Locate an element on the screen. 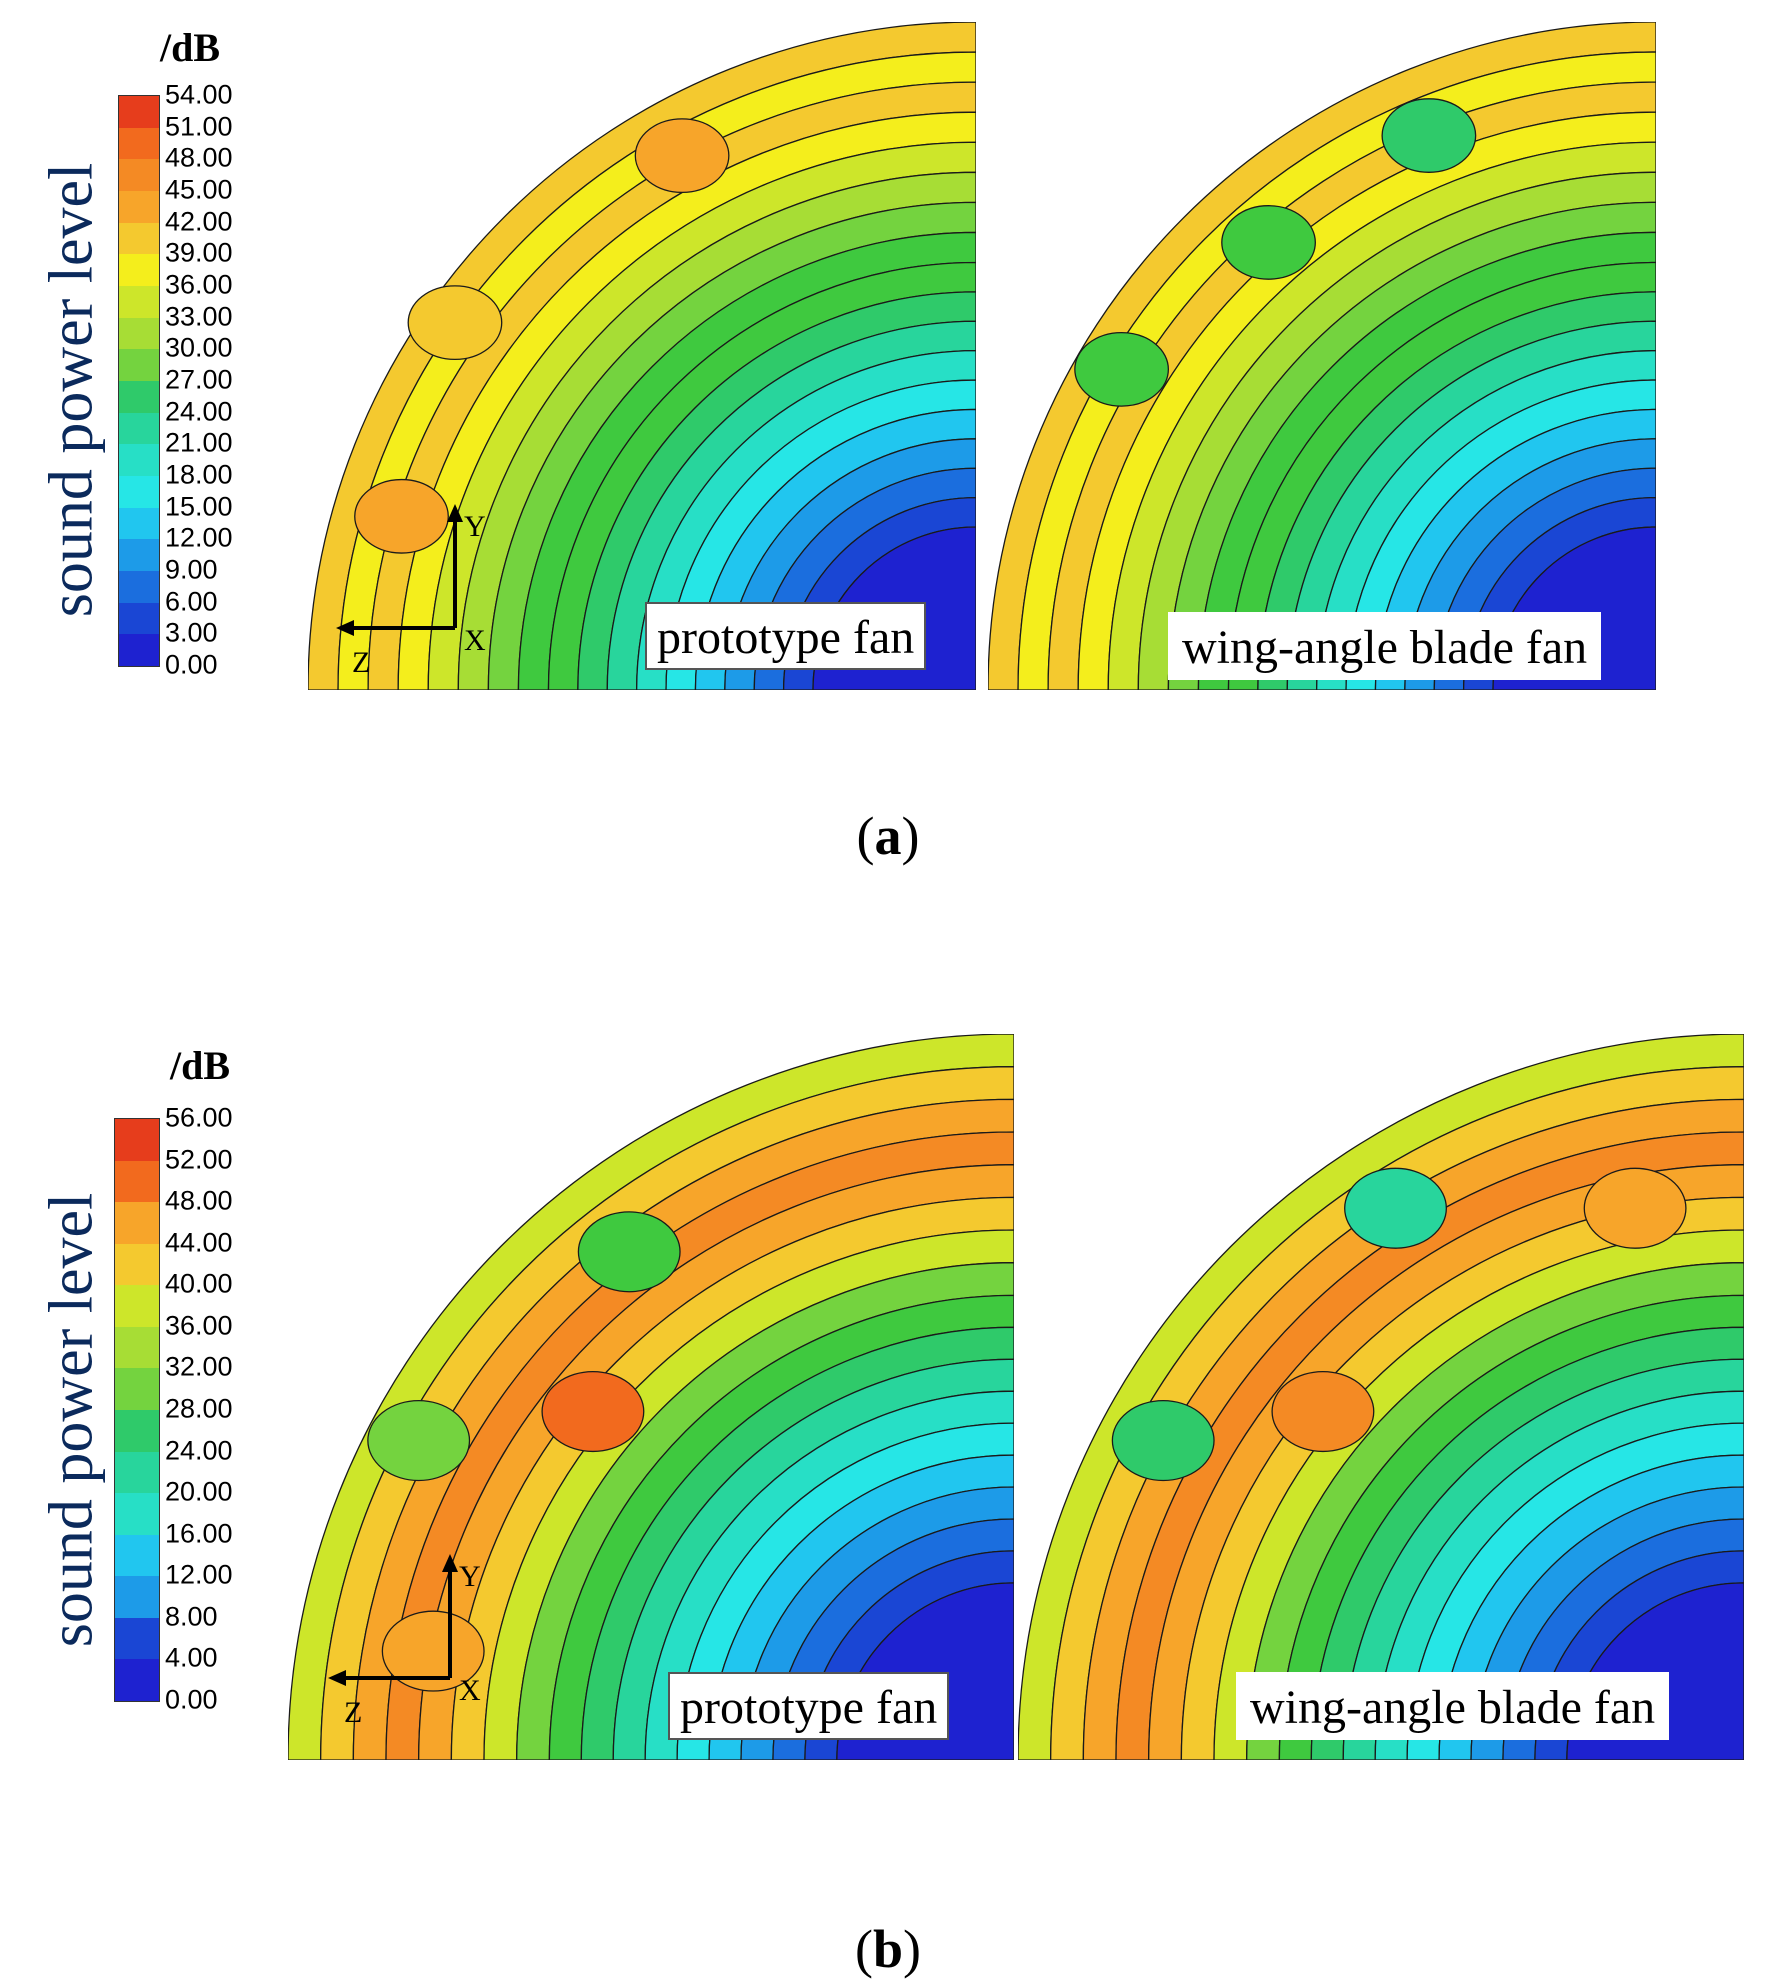  colorbar-tick-label: 44.00 is located at coordinates (199, 1242).